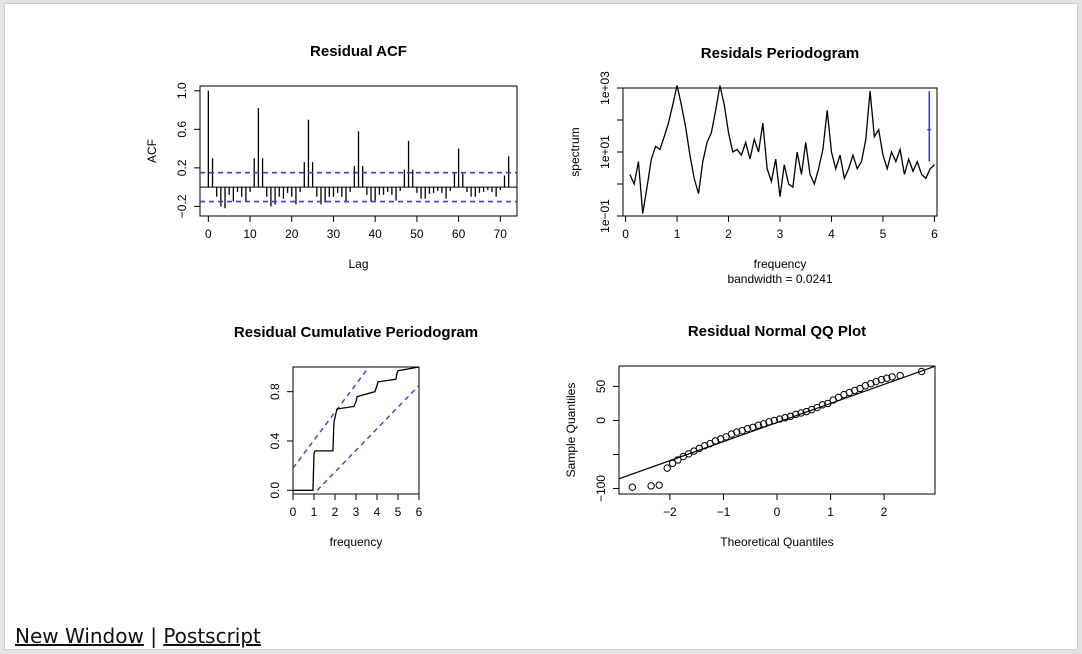 The width and height of the screenshot is (1082, 654). What do you see at coordinates (275, 490) in the screenshot?
I see `y-tick-label: 0.0` at bounding box center [275, 490].